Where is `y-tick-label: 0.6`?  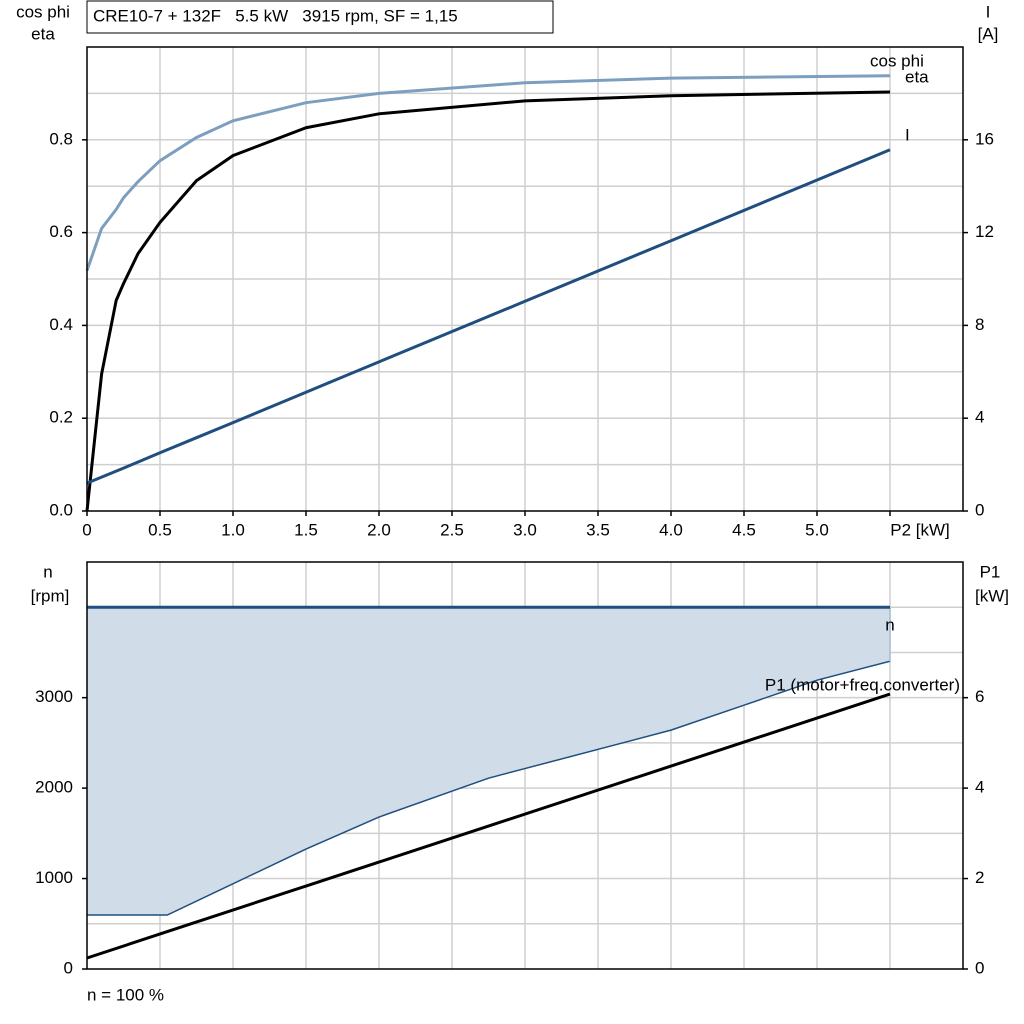
y-tick-label: 0.6 is located at coordinates (61, 231).